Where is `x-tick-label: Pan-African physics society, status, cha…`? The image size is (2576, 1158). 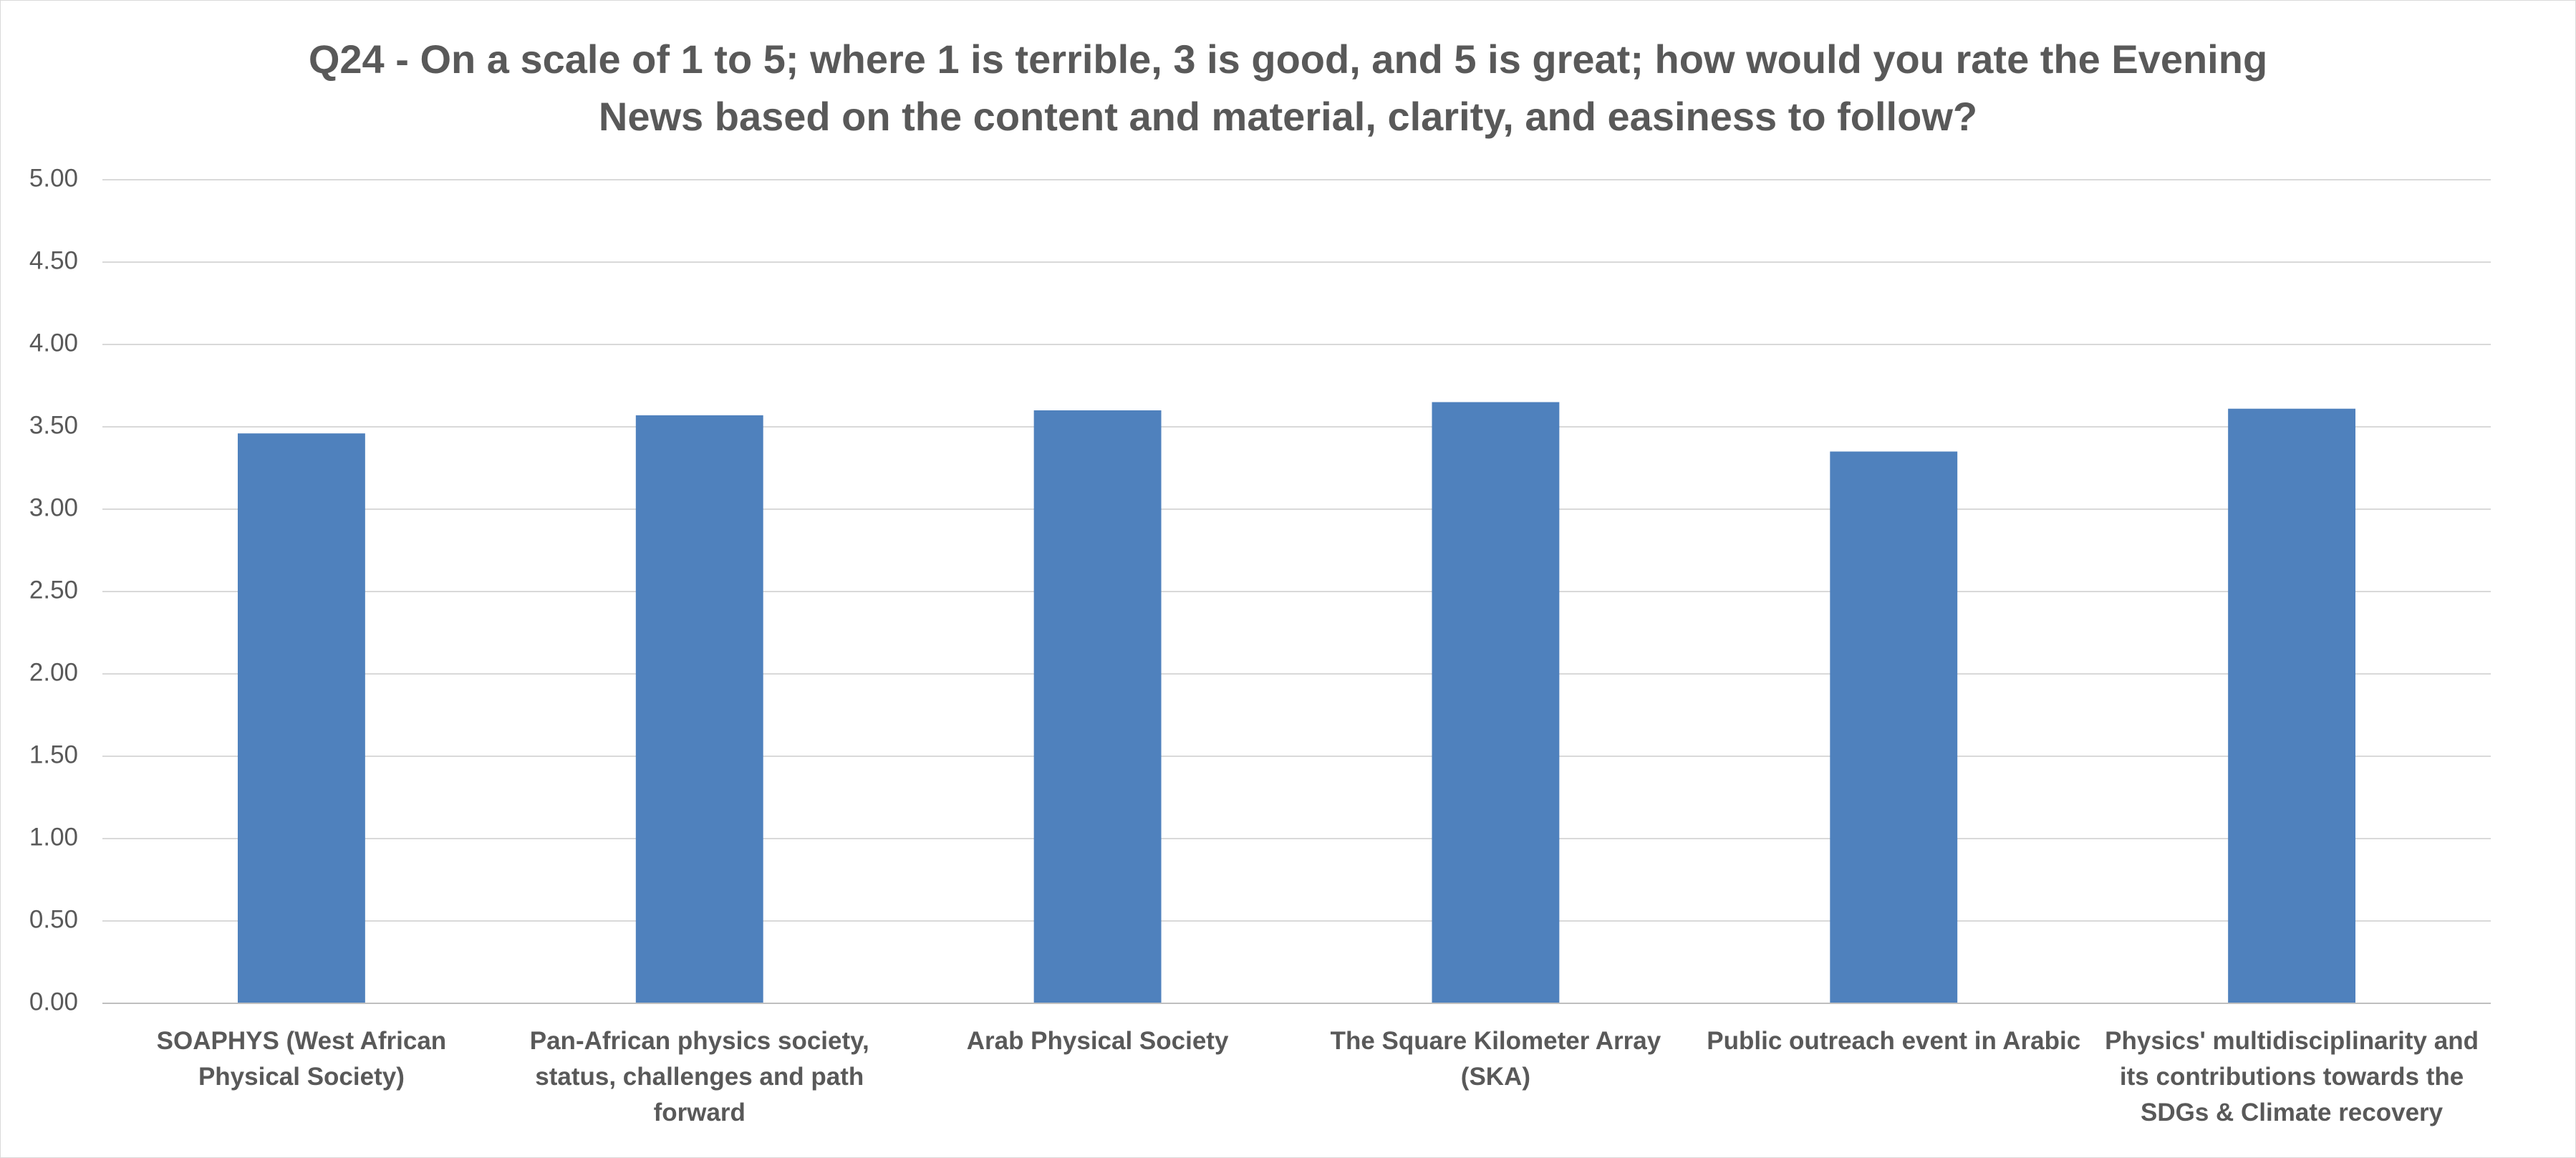 x-tick-label: Pan-African physics society, status, cha… is located at coordinates (699, 1077).